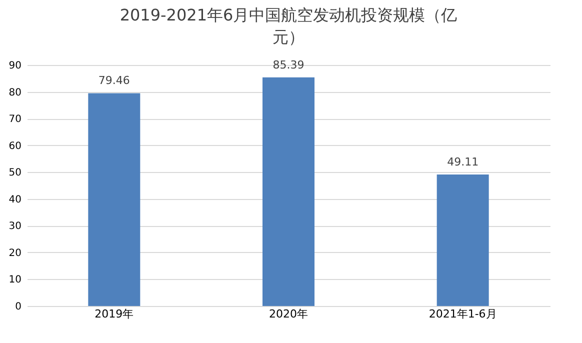  Describe the element at coordinates (15, 280) in the screenshot. I see `y-tick-label: 10` at that location.